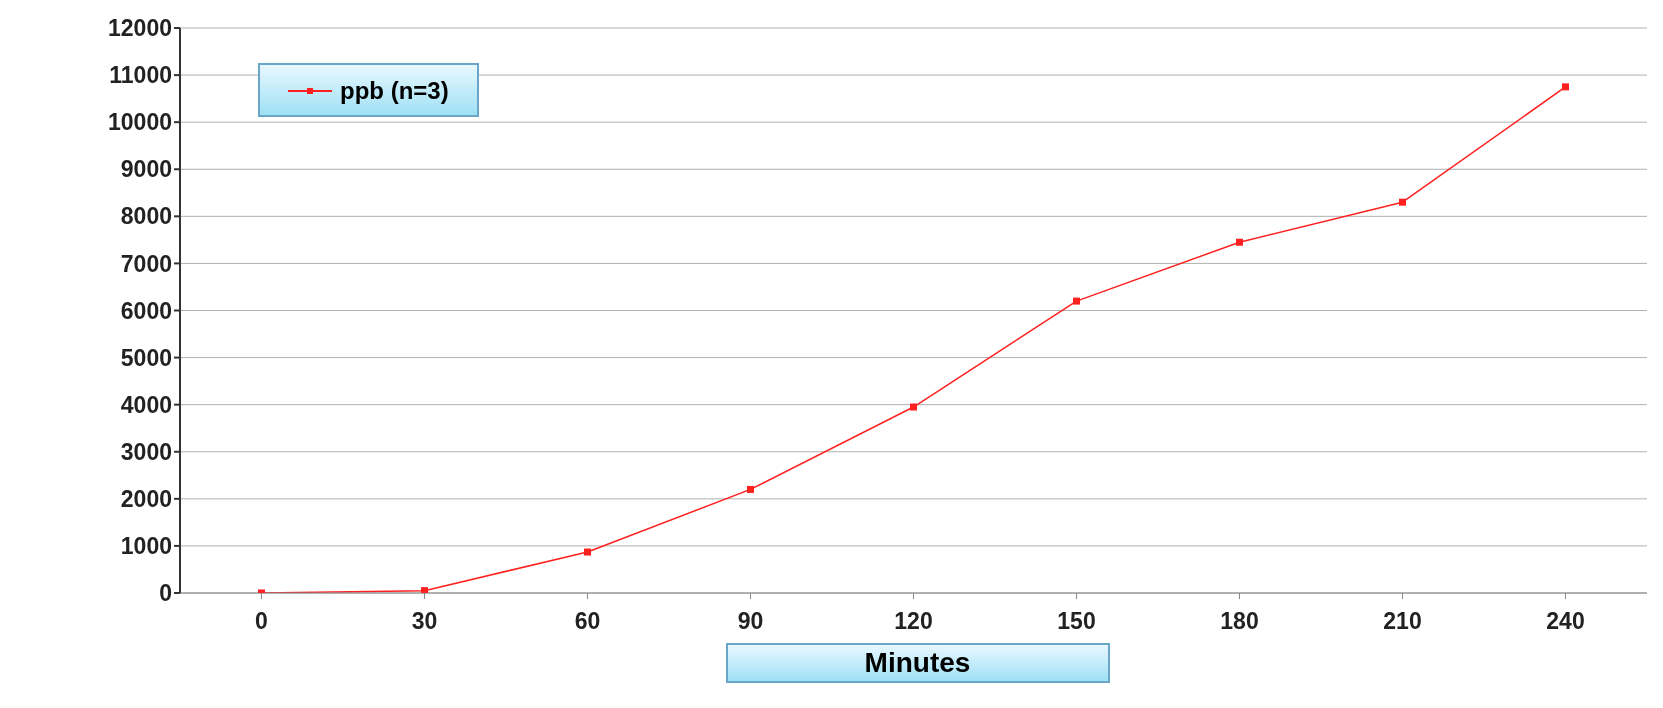 The height and width of the screenshot is (708, 1663). What do you see at coordinates (261, 621) in the screenshot?
I see `x-tick-label: 0` at bounding box center [261, 621].